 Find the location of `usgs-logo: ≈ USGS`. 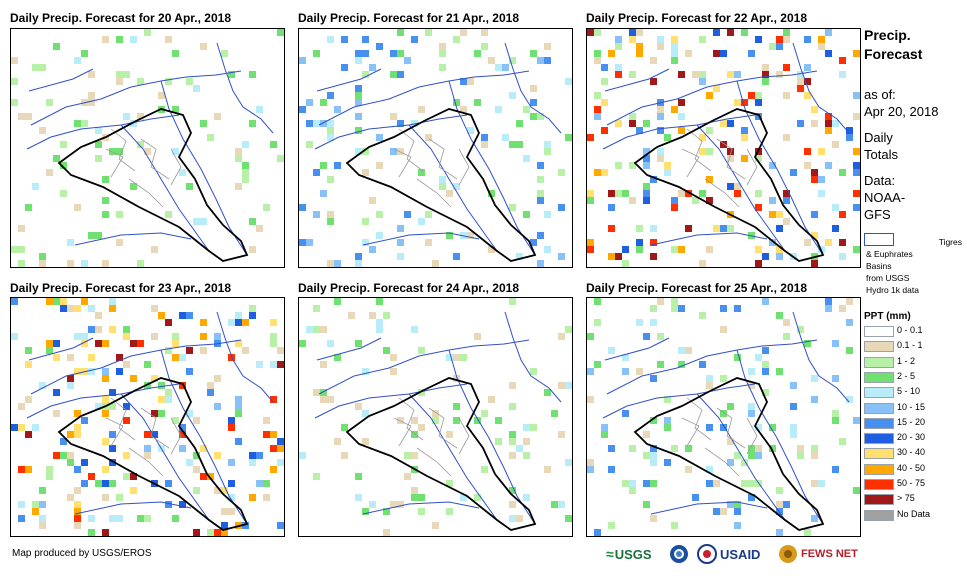

usgs-logo: ≈ USGS is located at coordinates (629, 554).